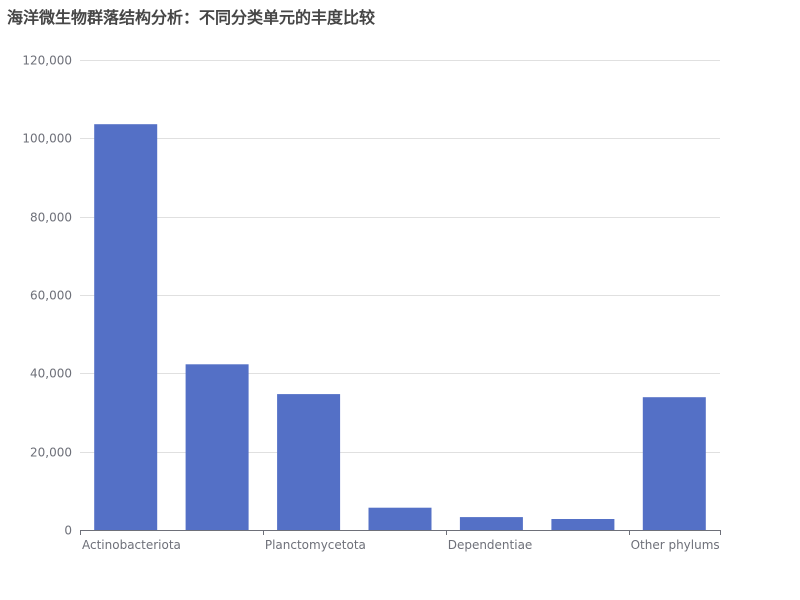 The width and height of the screenshot is (800, 600). I want to click on y-tick-label: 60,000, so click(51, 296).